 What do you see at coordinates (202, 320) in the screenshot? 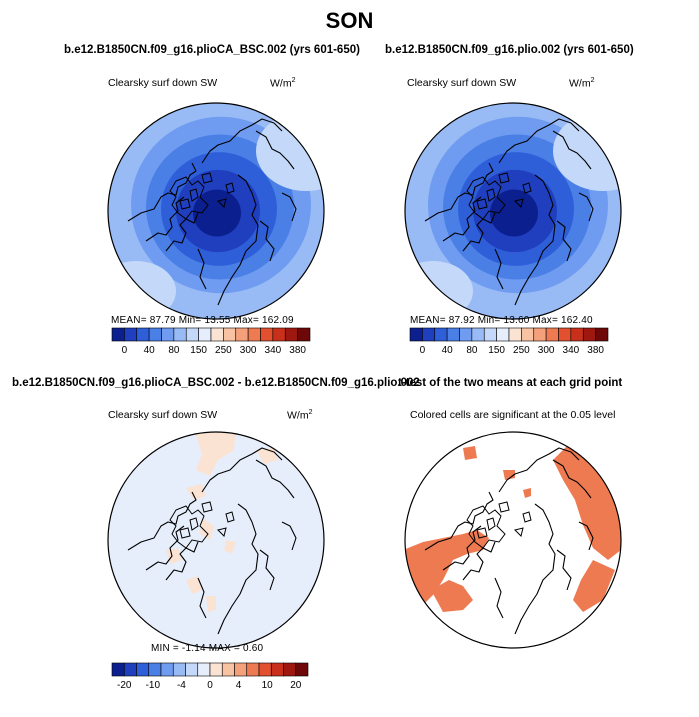
I see `panel-1-stats: MEAN= 87.79 Min= 13.55 Max= 162.09` at bounding box center [202, 320].